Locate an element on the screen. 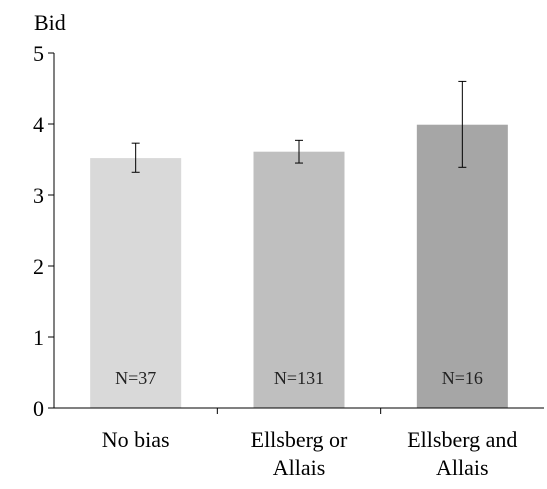 The width and height of the screenshot is (547, 489). x-tick-label: No bias is located at coordinates (136, 439).